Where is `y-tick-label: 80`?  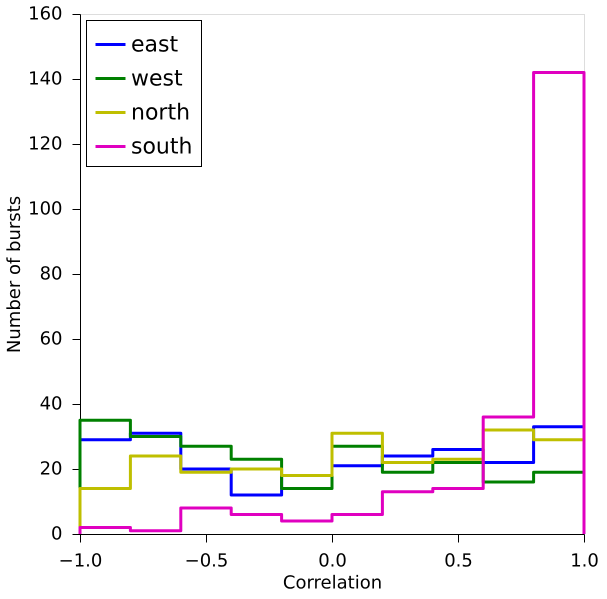 y-tick-label: 80 is located at coordinates (51, 274).